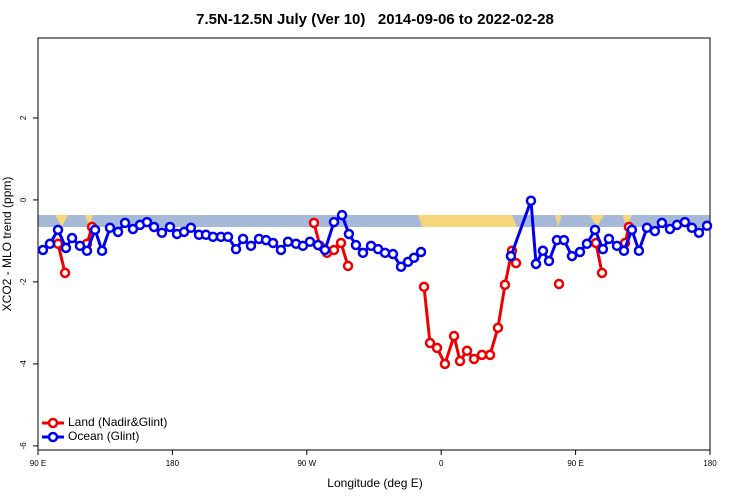  What do you see at coordinates (374, 221) in the screenshot?
I see `land-mask-band` at bounding box center [374, 221].